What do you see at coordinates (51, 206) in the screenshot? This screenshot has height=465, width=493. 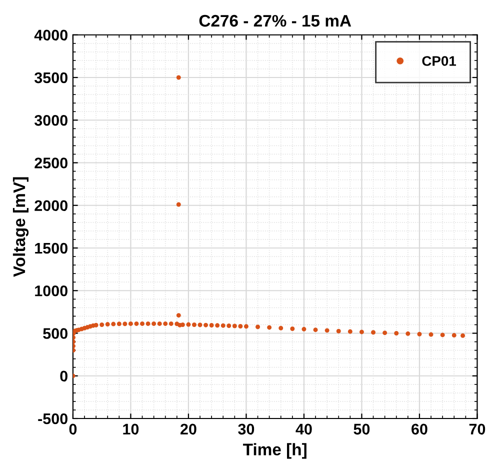 I see `y-tick-label: 2000` at bounding box center [51, 206].